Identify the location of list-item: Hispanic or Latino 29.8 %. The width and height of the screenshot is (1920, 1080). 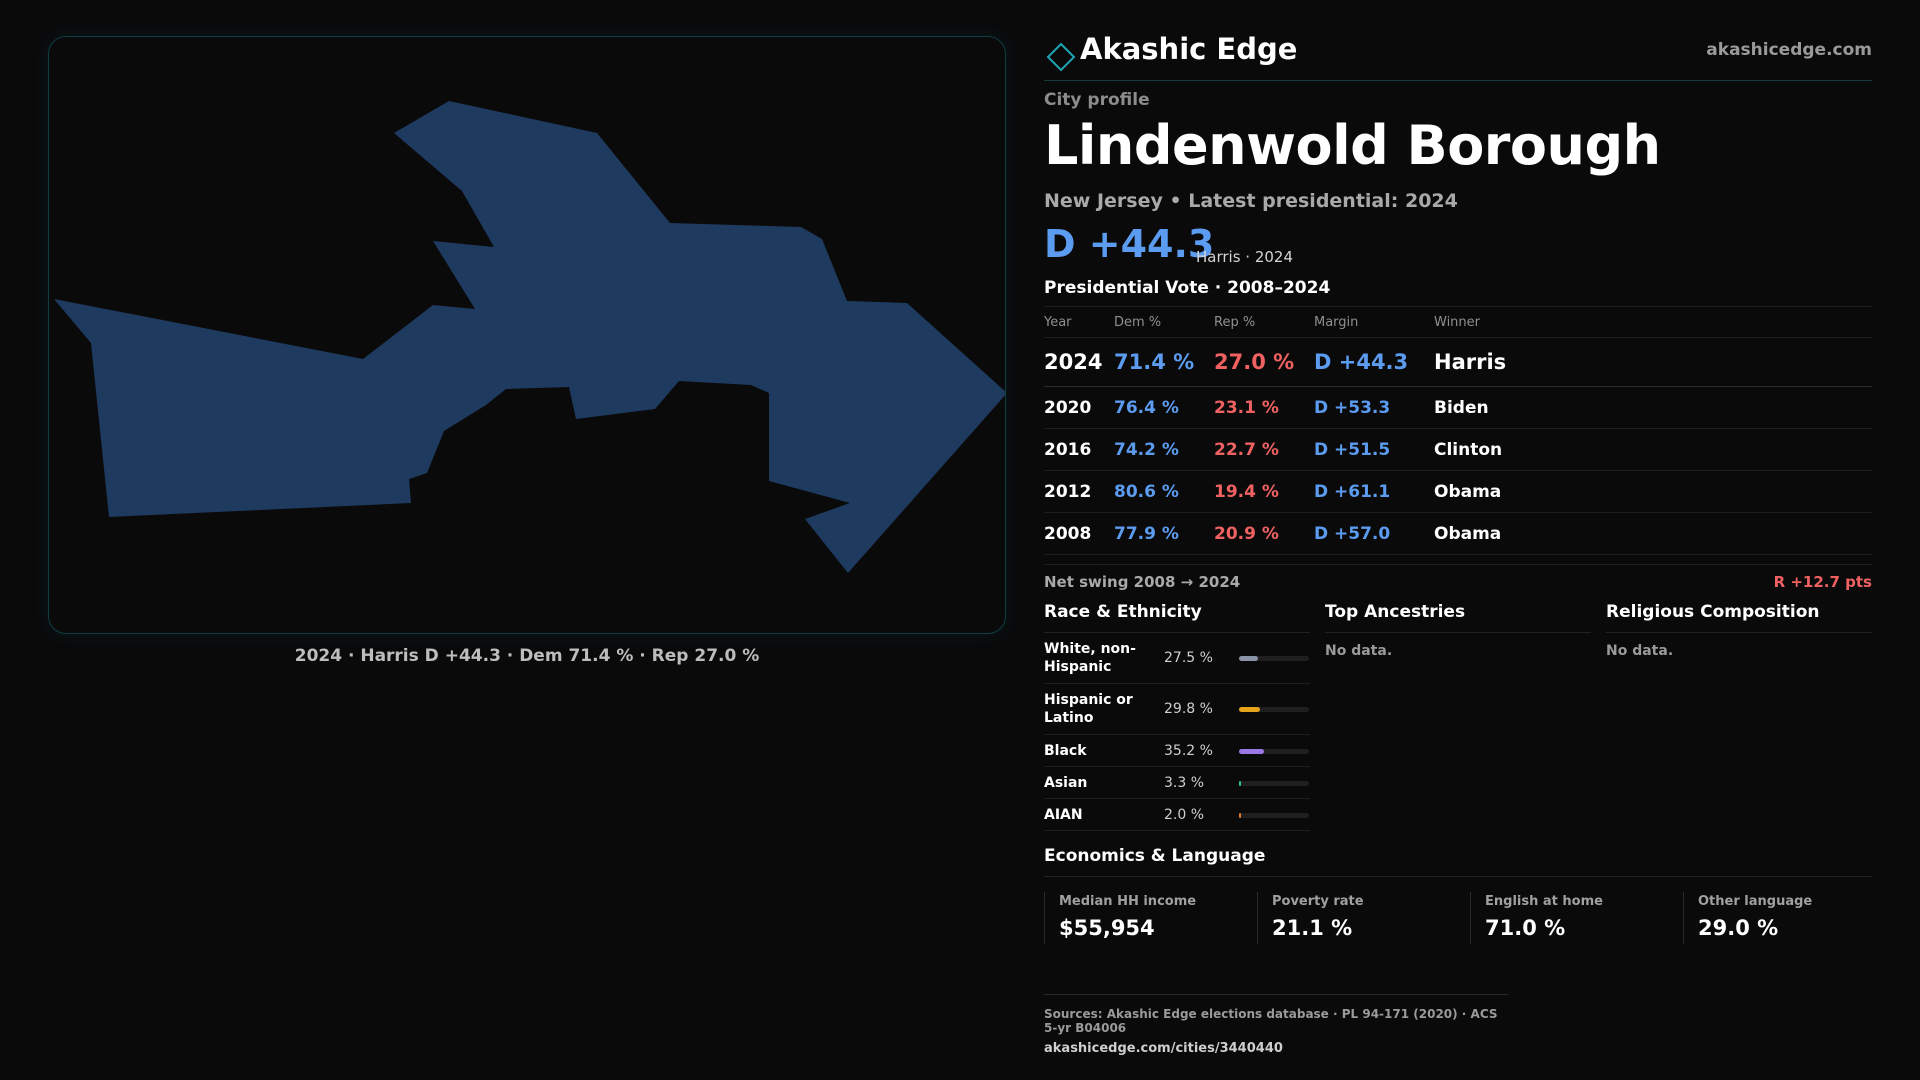
(1177, 709).